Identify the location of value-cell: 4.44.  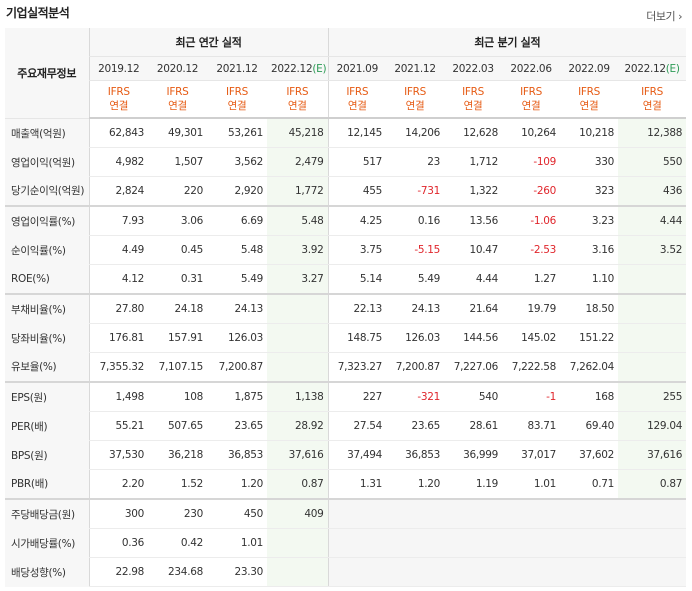
(652, 221).